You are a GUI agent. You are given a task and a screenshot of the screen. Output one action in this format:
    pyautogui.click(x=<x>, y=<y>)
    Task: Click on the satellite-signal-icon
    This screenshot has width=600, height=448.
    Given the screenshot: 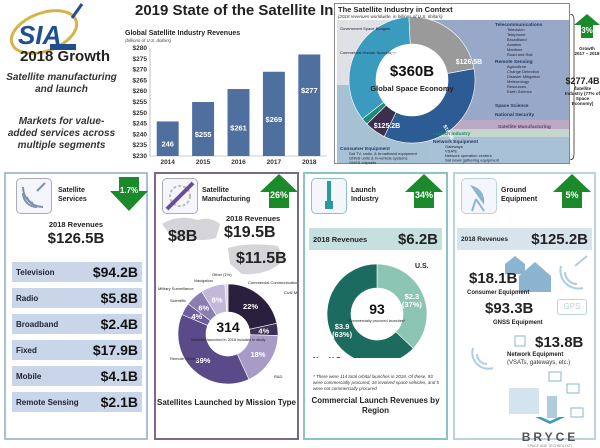 What is the action you would take?
    pyautogui.click(x=34, y=196)
    